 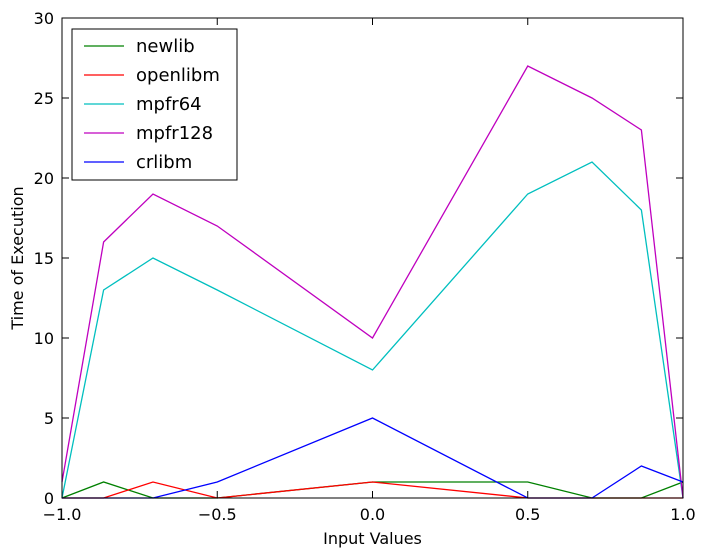 I want to click on legend-label-newlib: newlib, so click(x=165, y=46).